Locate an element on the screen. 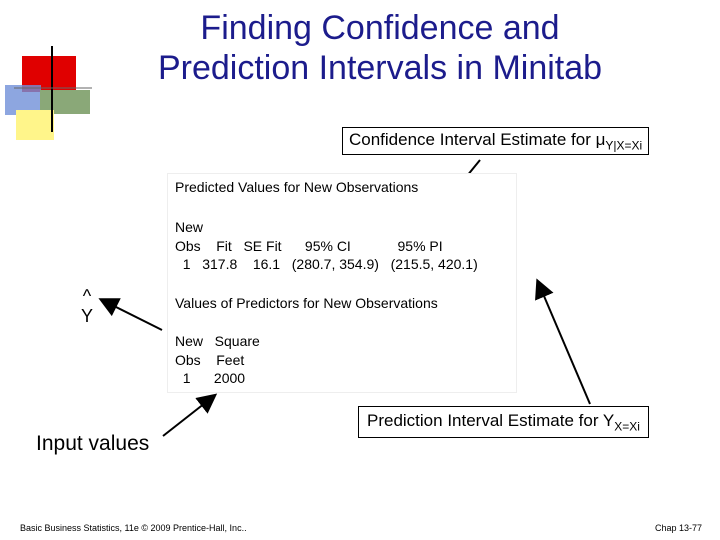  callout-subscript: X=Xi is located at coordinates (627, 426).